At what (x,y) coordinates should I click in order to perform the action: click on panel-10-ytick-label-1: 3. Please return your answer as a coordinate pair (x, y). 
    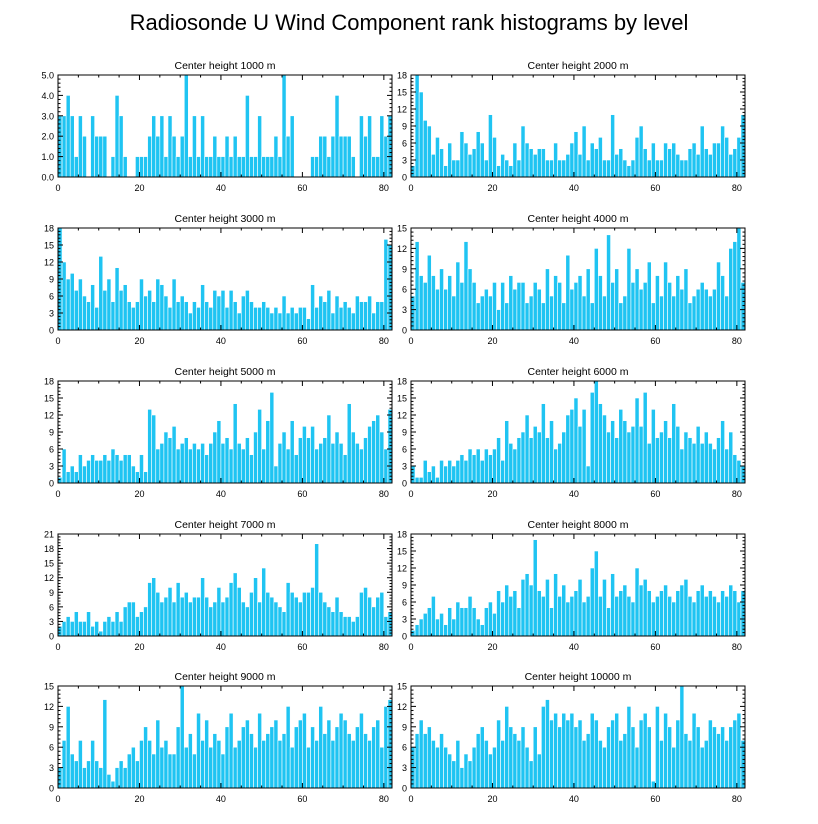
    Looking at the image, I should click on (404, 768).